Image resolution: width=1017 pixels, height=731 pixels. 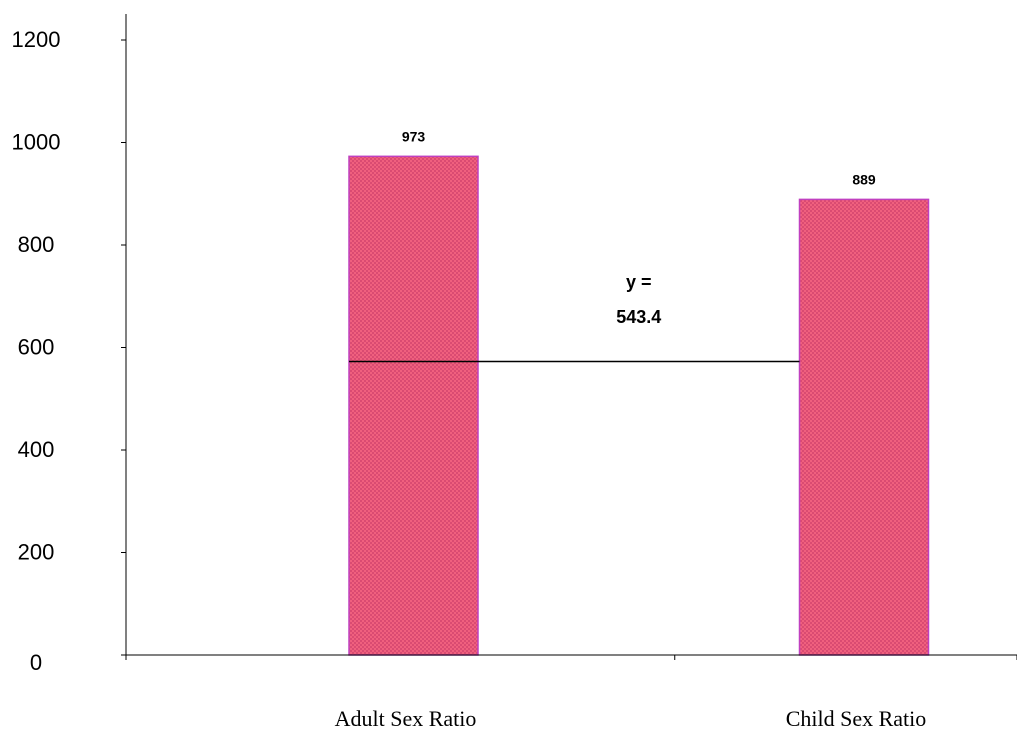 What do you see at coordinates (36, 39) in the screenshot?
I see `y-tick-label-1200: 1200` at bounding box center [36, 39].